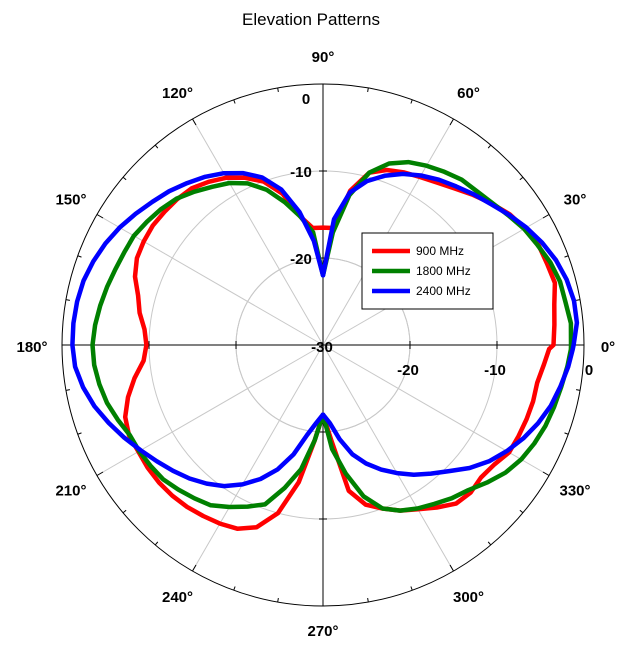 This screenshot has width=621, height=647. What do you see at coordinates (468, 597) in the screenshot?
I see `angle-label: 300°` at bounding box center [468, 597].